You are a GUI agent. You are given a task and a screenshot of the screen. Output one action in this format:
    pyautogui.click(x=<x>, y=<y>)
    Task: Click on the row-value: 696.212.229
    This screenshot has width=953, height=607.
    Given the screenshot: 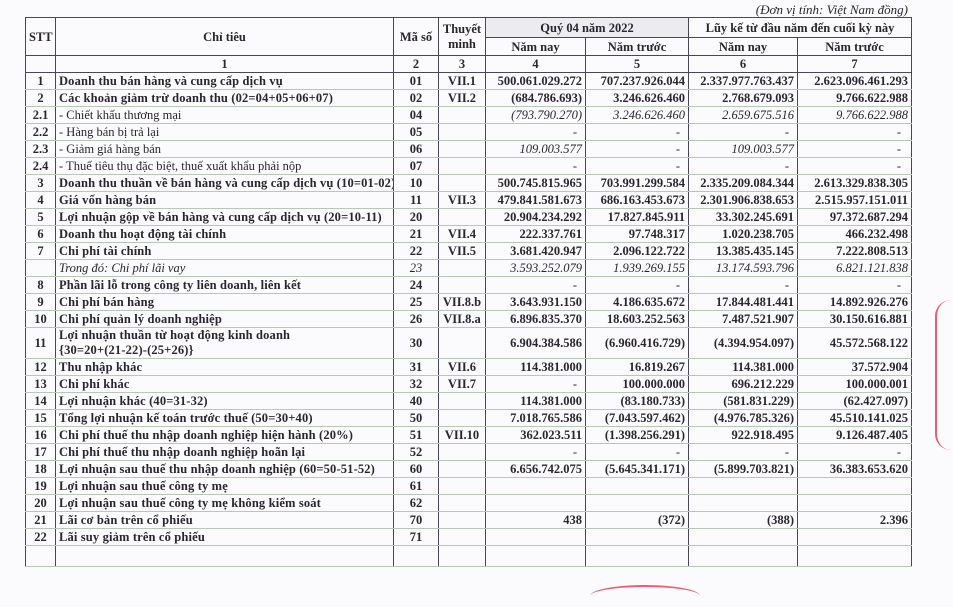 What is the action you would take?
    pyautogui.click(x=743, y=384)
    